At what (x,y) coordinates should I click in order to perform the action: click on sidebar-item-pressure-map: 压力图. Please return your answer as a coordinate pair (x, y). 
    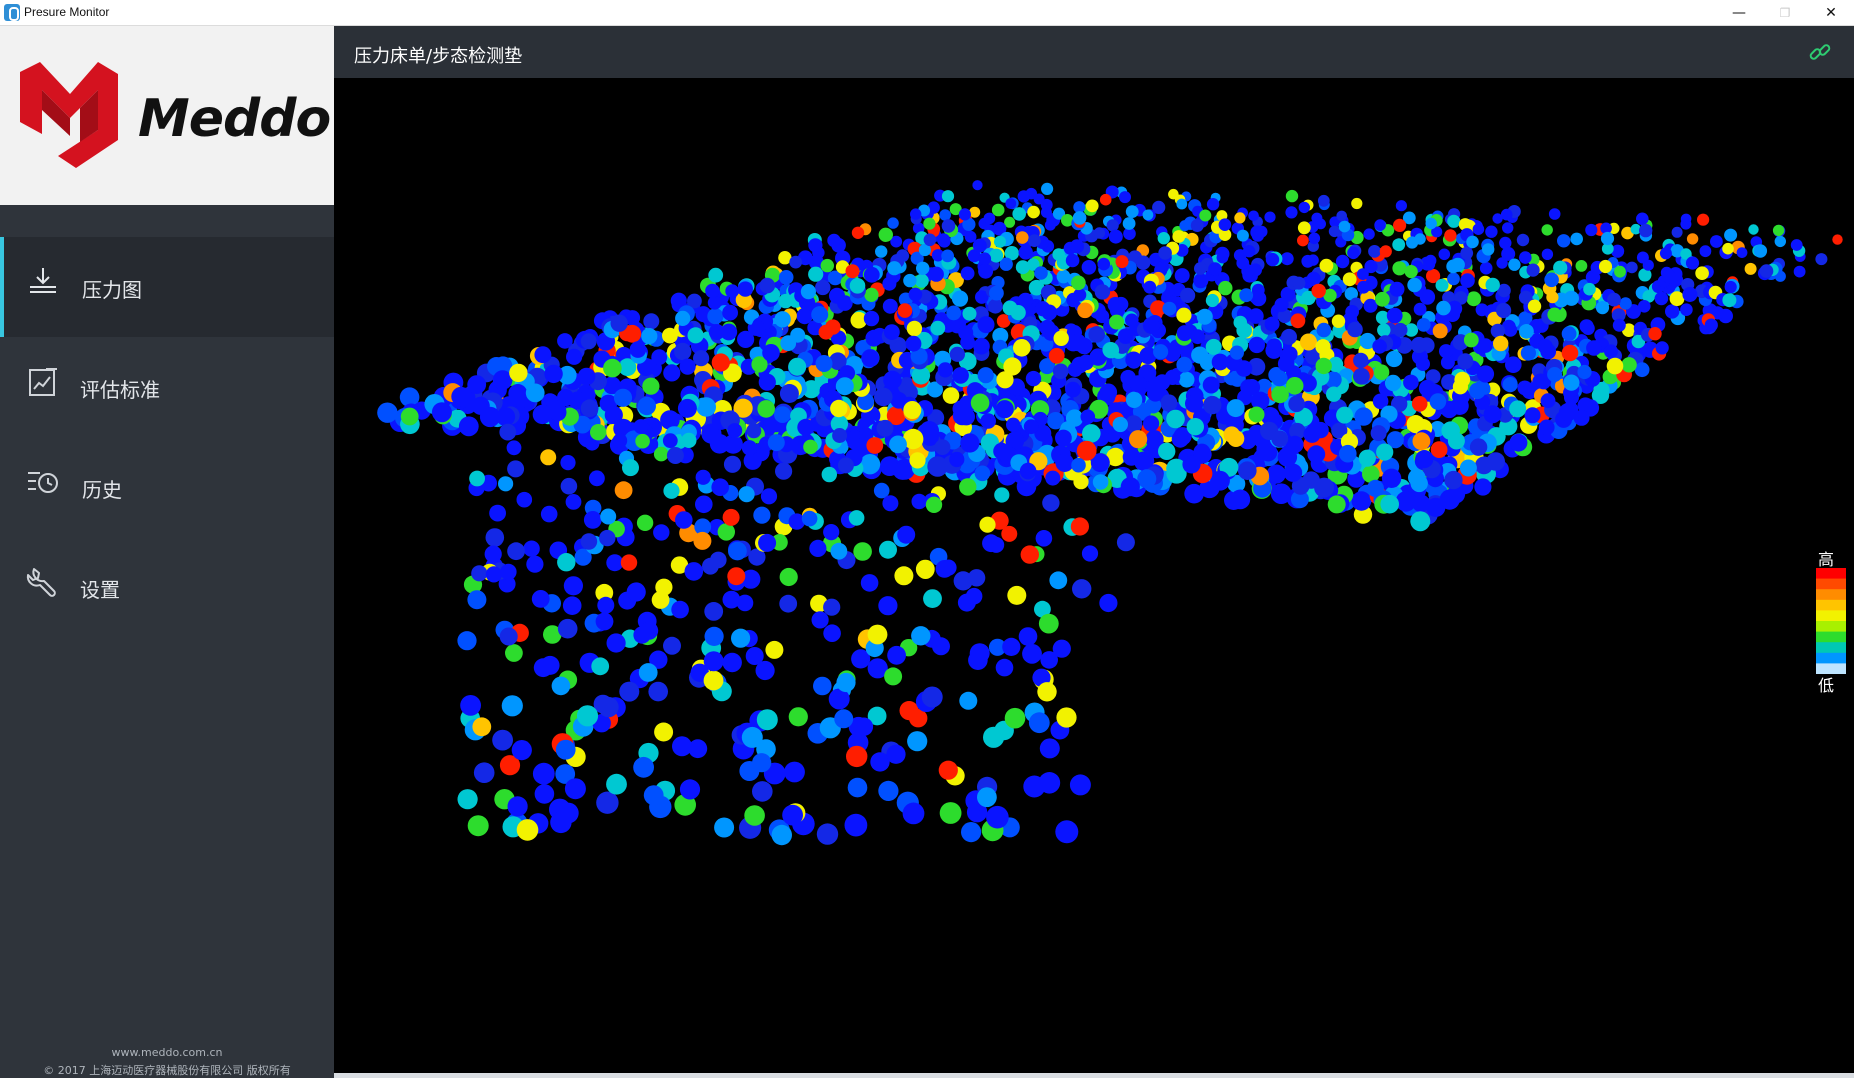
    Looking at the image, I should click on (167, 287).